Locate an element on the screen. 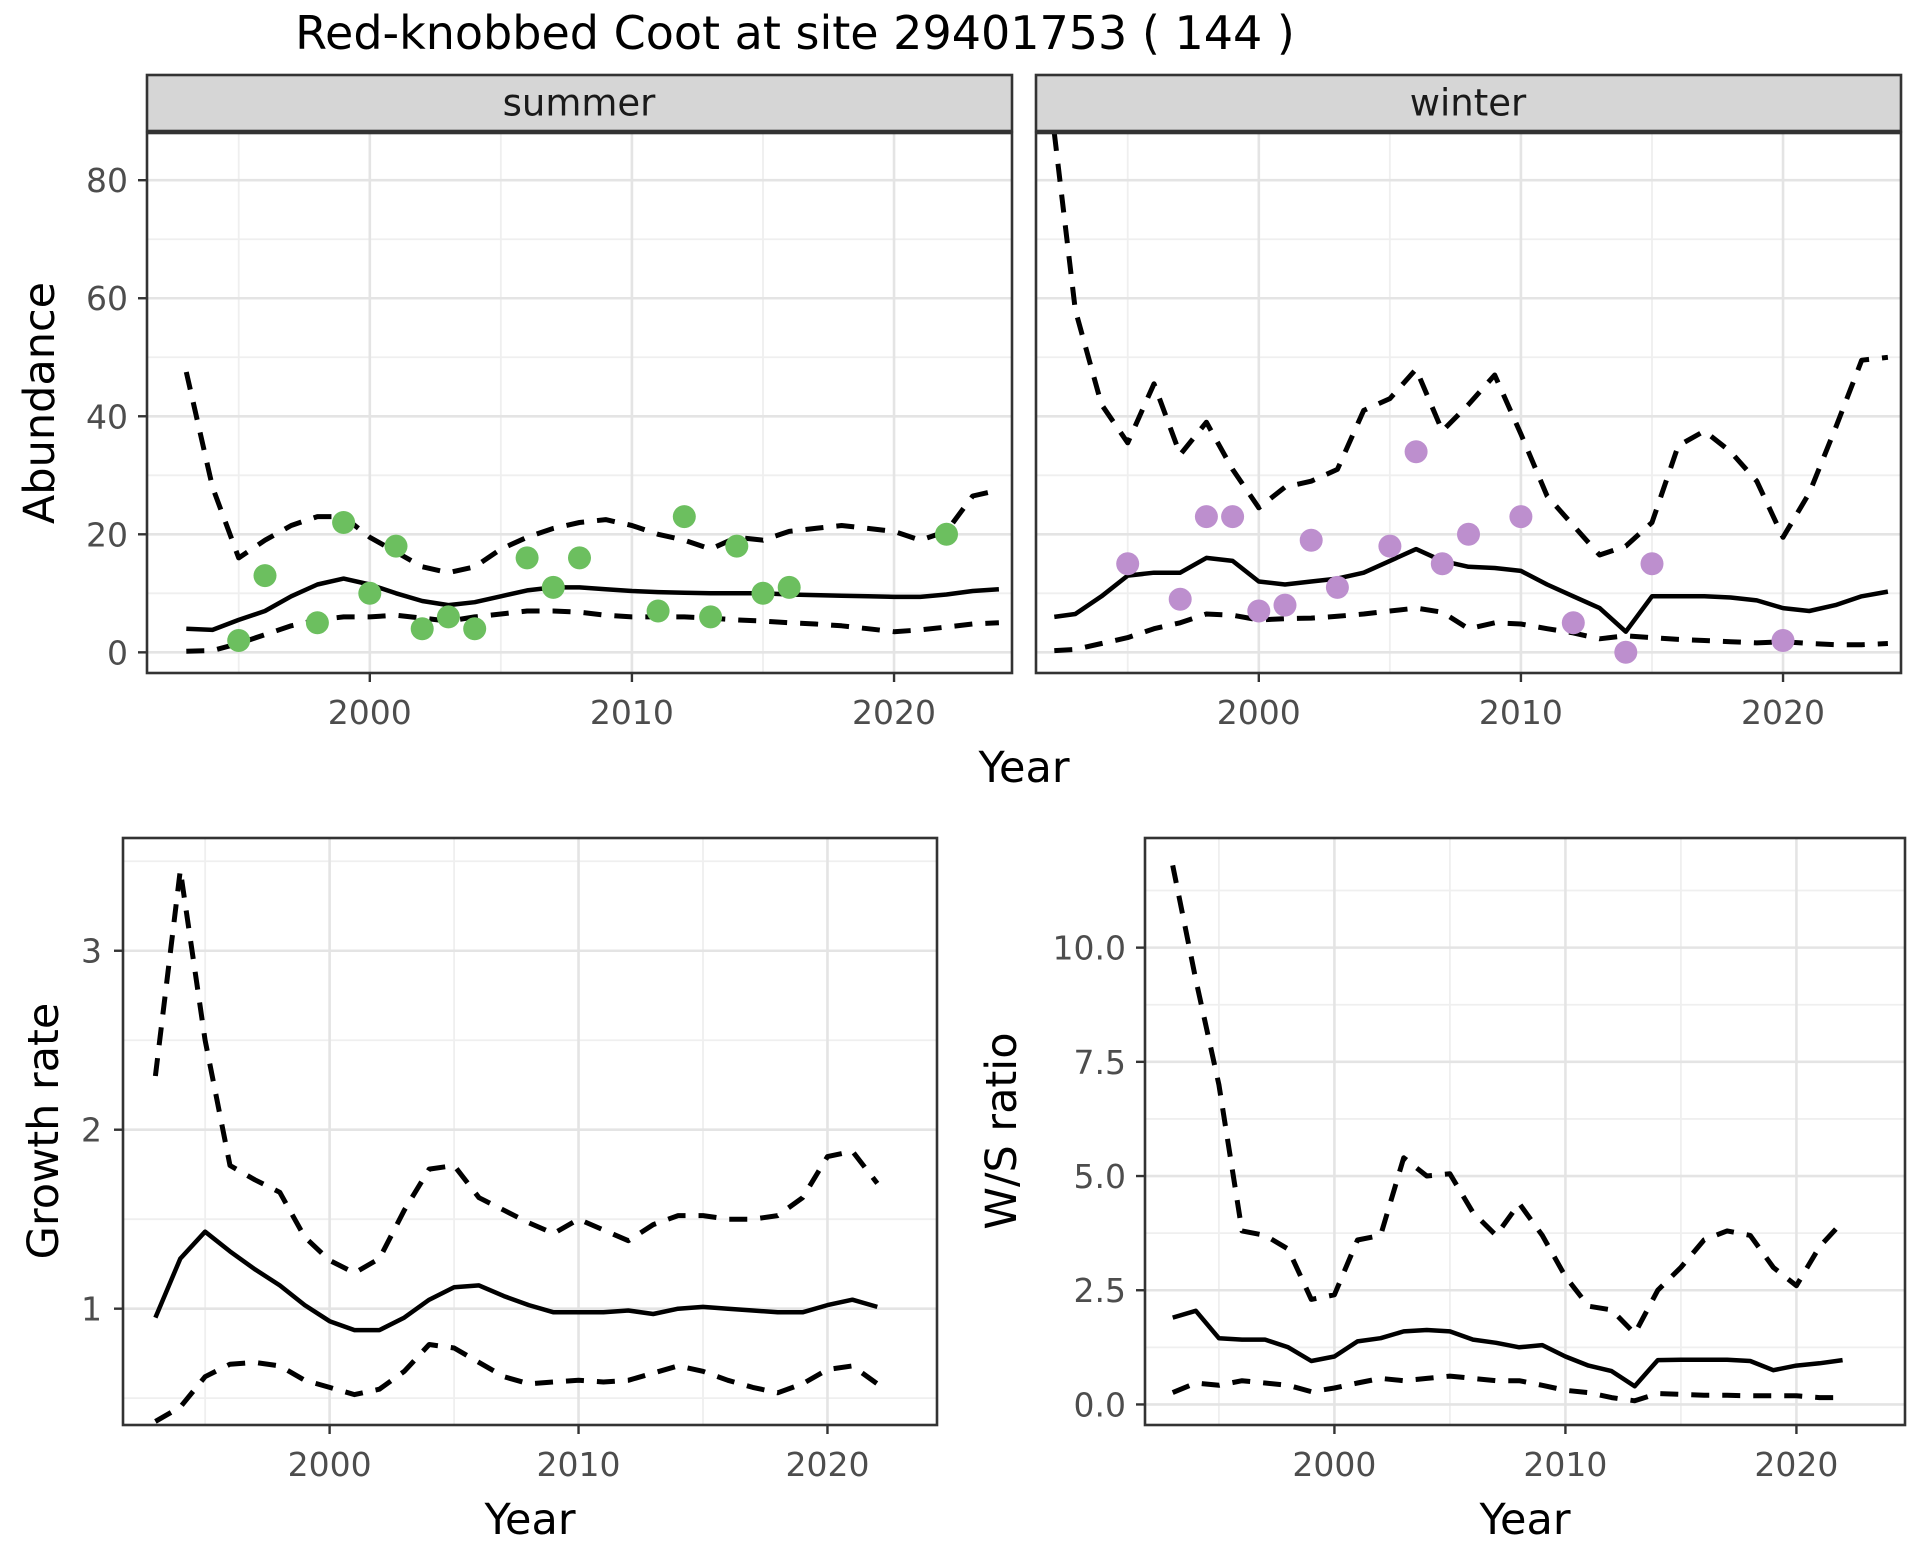 The image size is (1920, 1560). abundance-axis-label: Abundance is located at coordinates (40, 403).